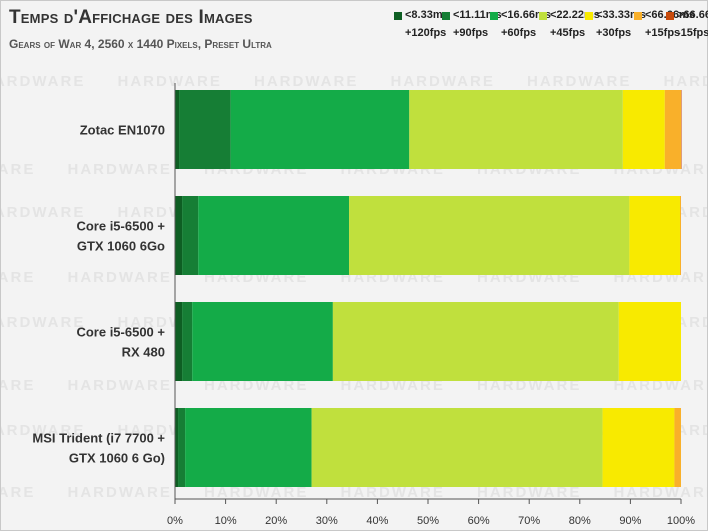 This screenshot has height=531, width=708. What do you see at coordinates (471, 33) in the screenshot?
I see `legend-label-fps: +90fps` at bounding box center [471, 33].